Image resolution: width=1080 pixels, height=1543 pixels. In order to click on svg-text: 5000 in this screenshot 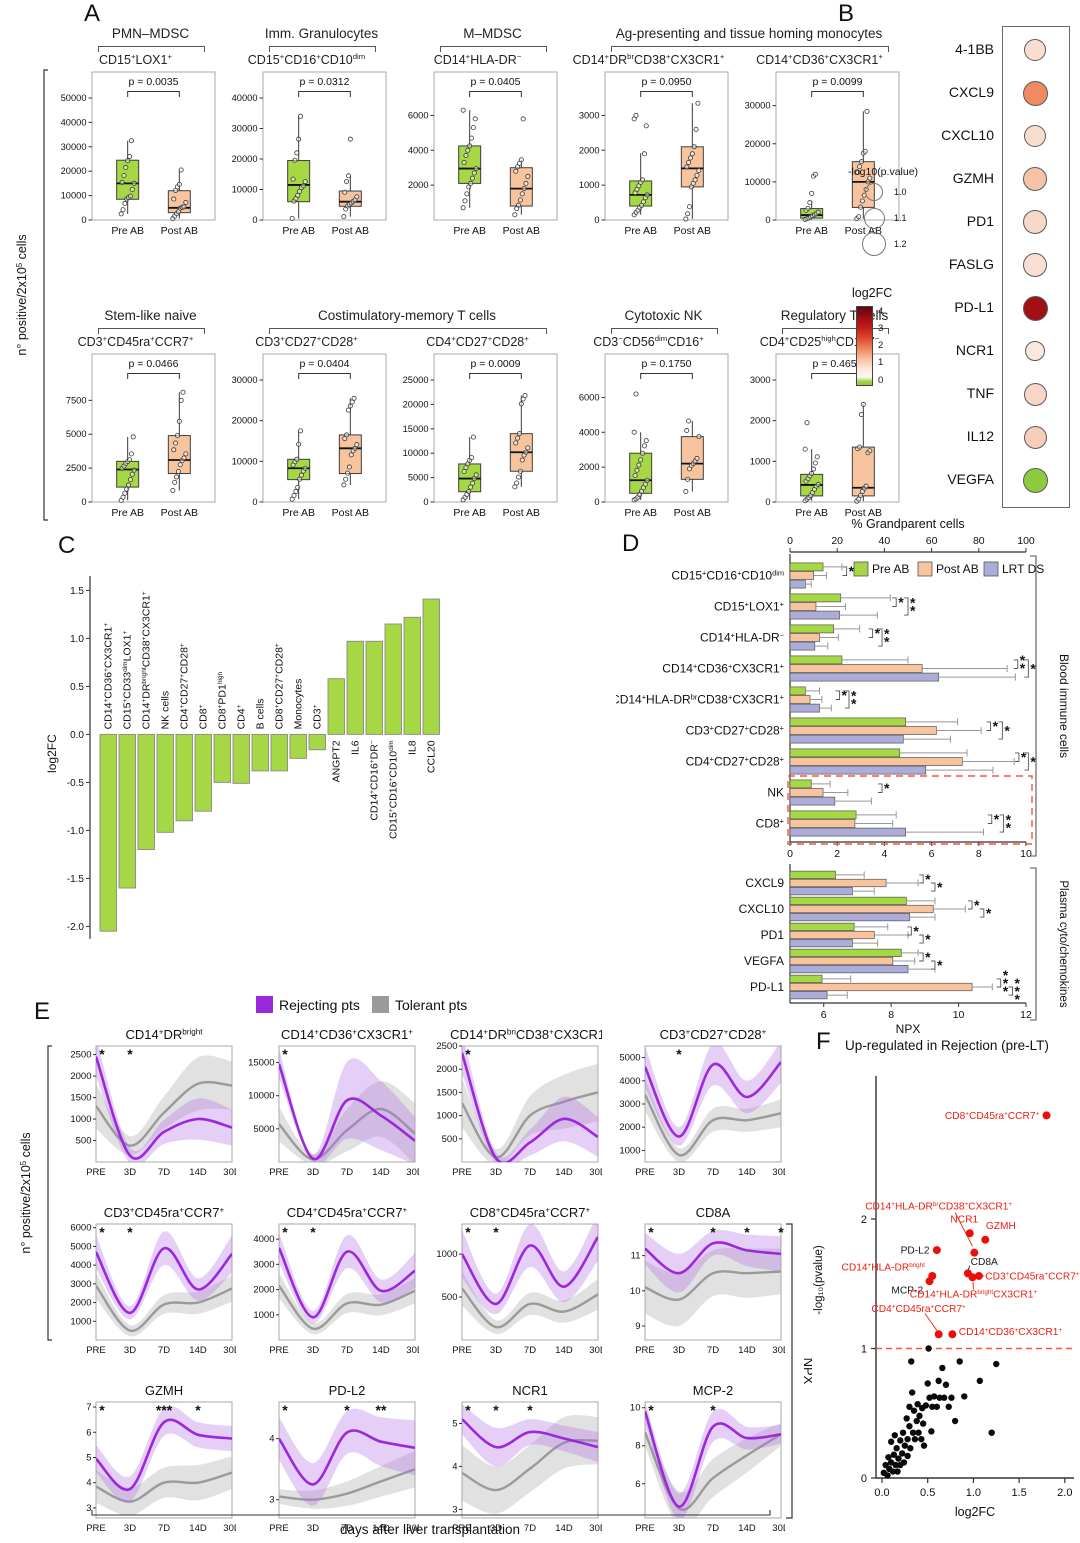, I will do `click(418, 478)`.